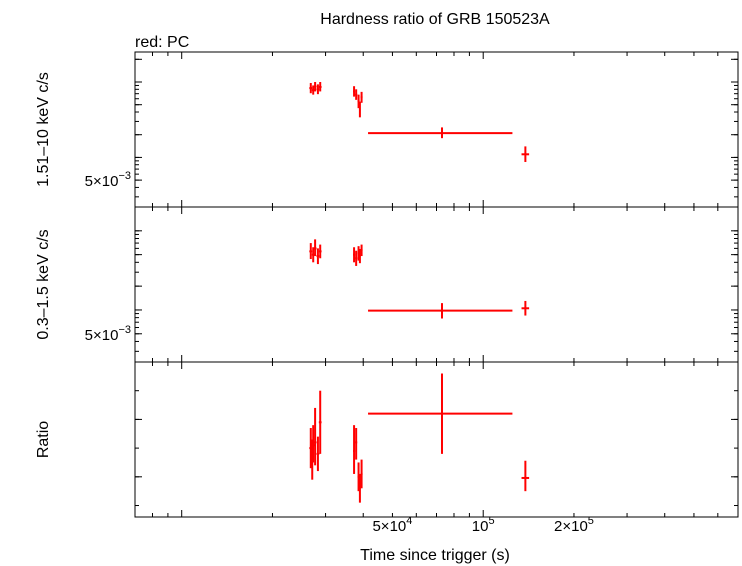  I want to click on x-tick-label: 5×10⁴, so click(392, 525).